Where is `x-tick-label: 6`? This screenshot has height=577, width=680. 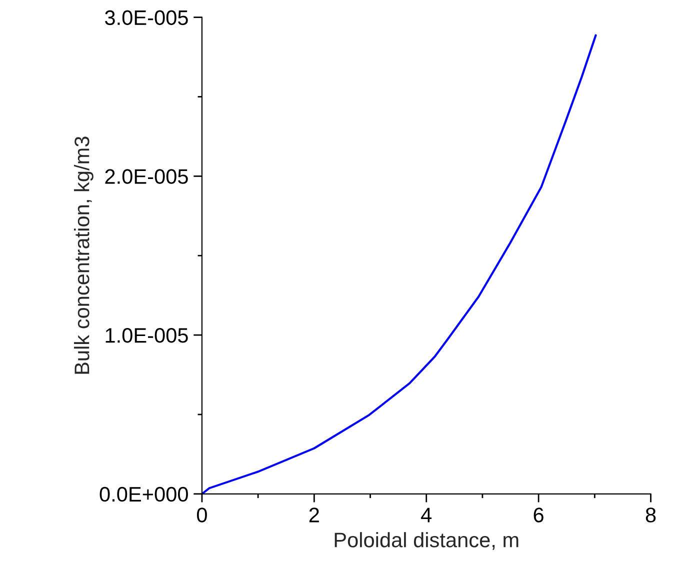 x-tick-label: 6 is located at coordinates (539, 515).